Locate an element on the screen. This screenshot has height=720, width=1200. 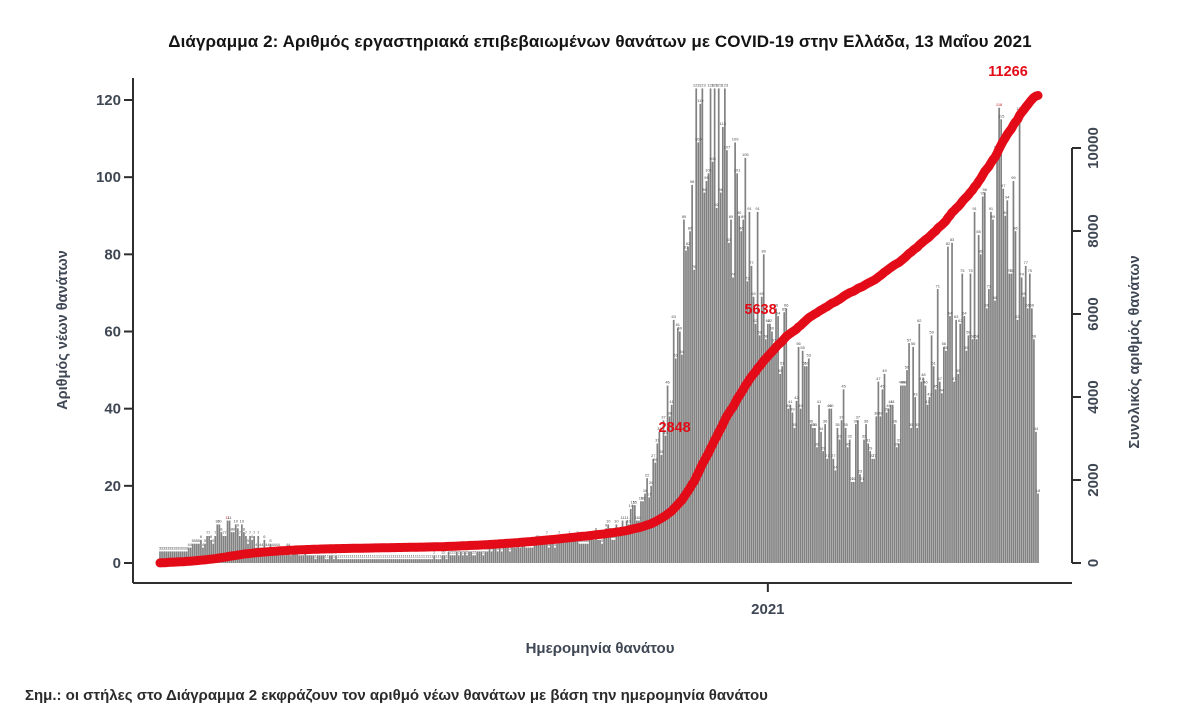
bar-value-label: 21 is located at coordinates (852, 478).